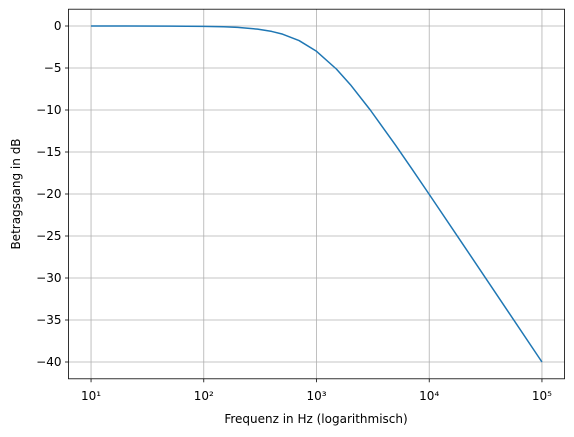  I want to click on y-tick-label: −10, so click(48, 110).